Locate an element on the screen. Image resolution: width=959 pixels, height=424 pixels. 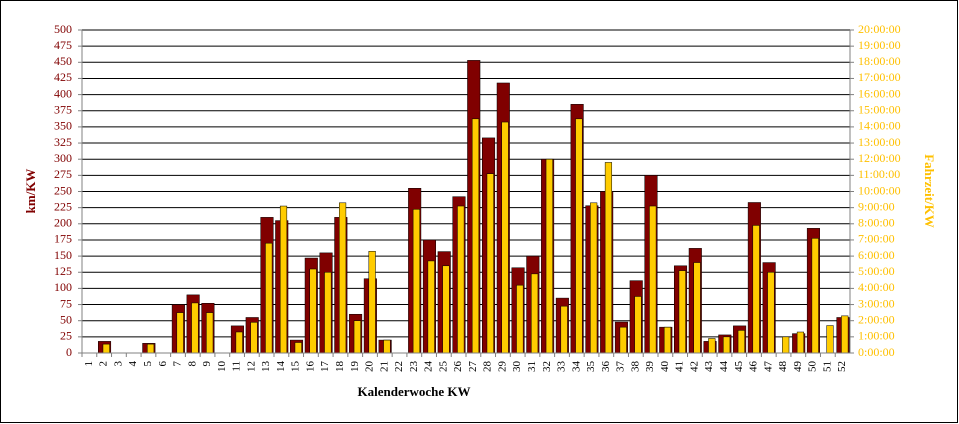
y-tick-label: 200 is located at coordinates (63, 223).